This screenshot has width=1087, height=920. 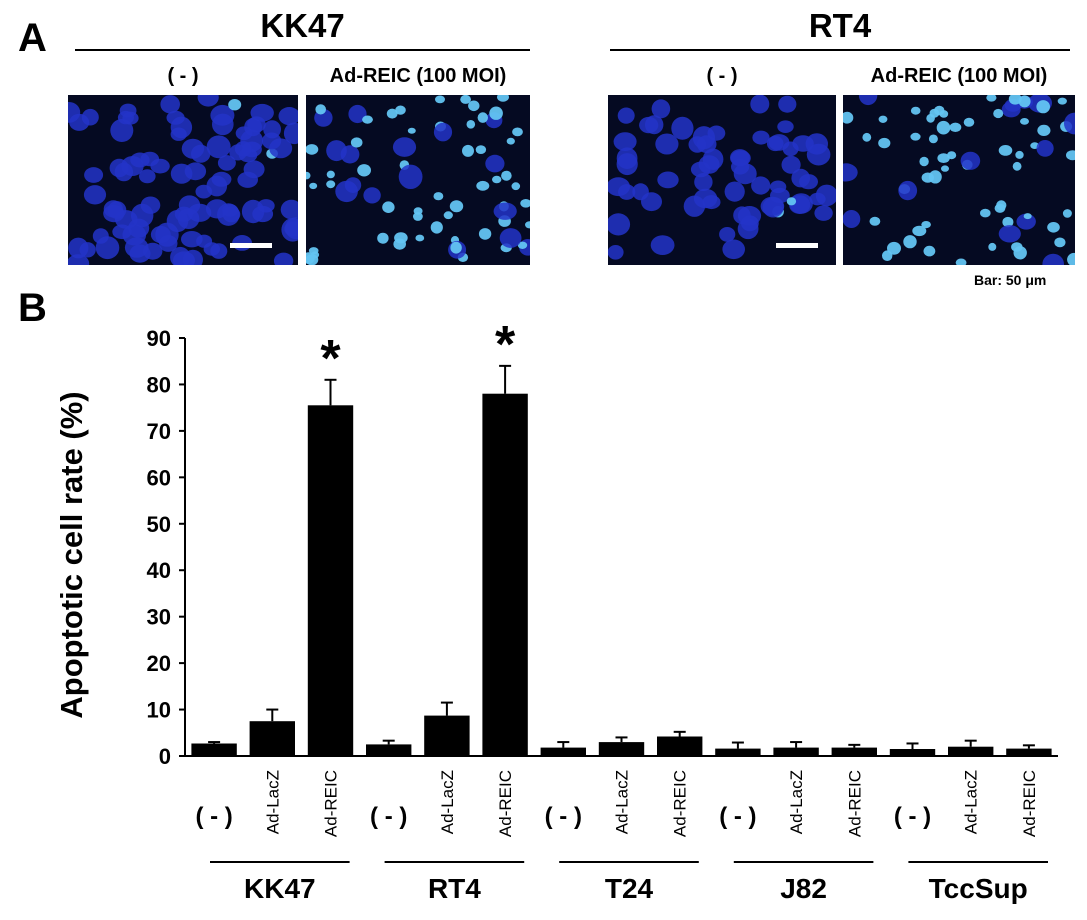 I want to click on kk47-control-label: ( - ), so click(x=183, y=76).